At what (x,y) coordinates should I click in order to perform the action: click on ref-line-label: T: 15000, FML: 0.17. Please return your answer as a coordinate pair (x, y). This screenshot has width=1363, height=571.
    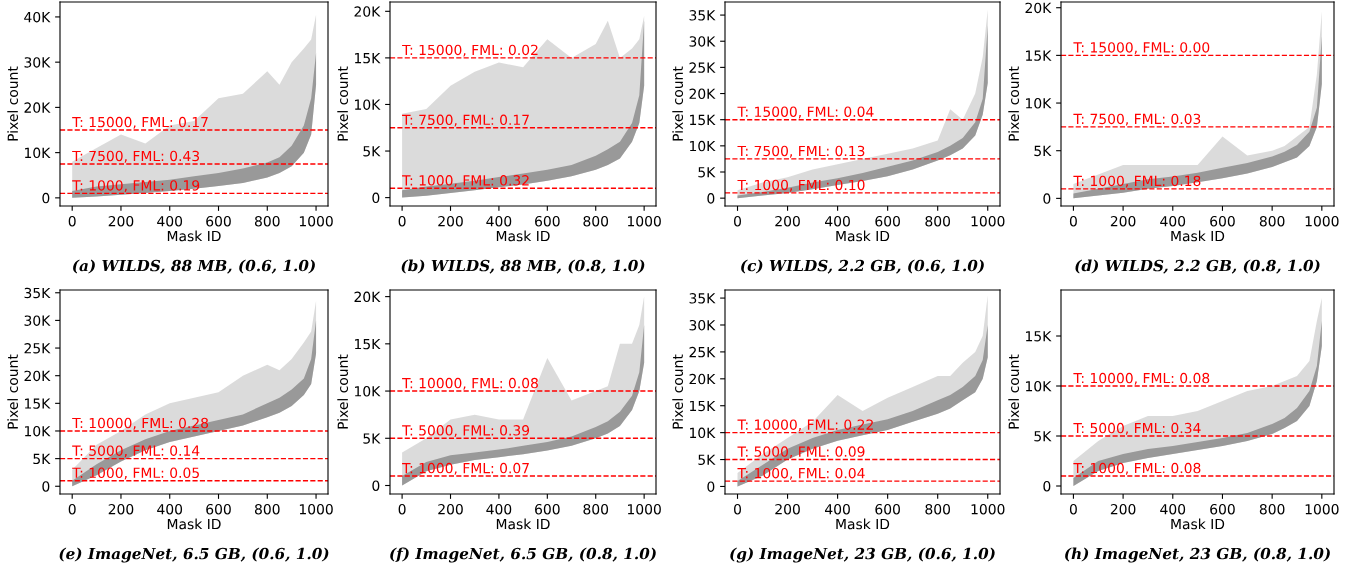
    Looking at the image, I should click on (140, 122).